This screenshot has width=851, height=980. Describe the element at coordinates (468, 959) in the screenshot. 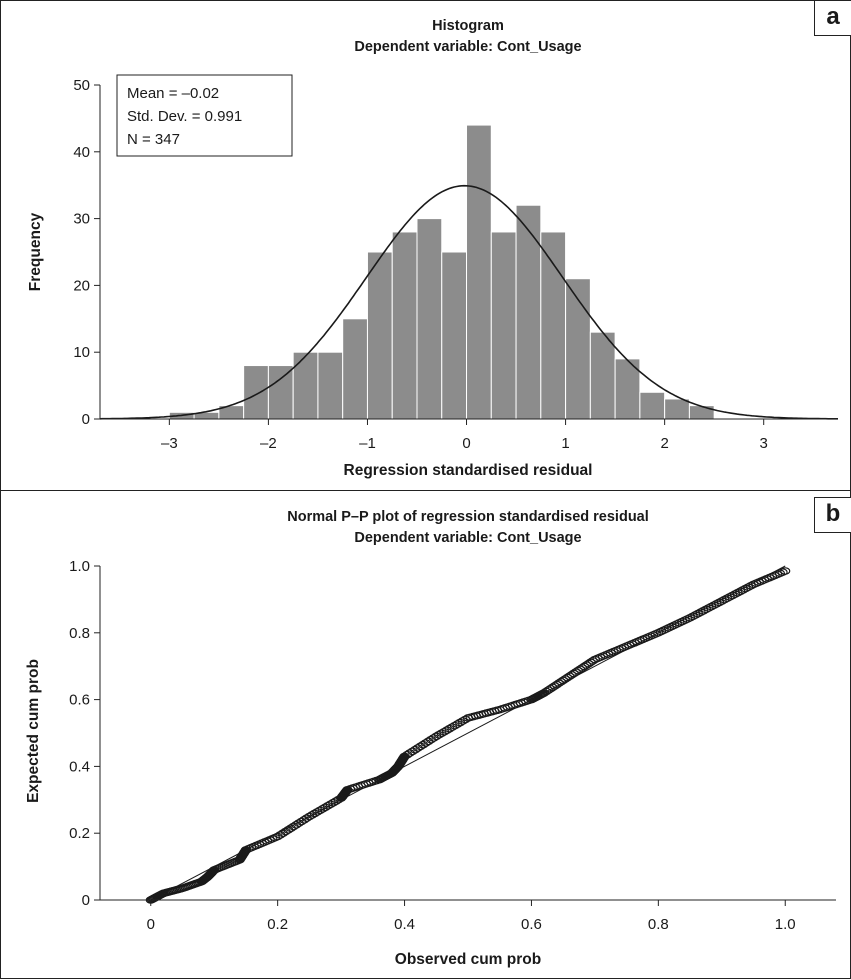

I see `pp-plot-x-axis-label: Observed cum prob` at that location.